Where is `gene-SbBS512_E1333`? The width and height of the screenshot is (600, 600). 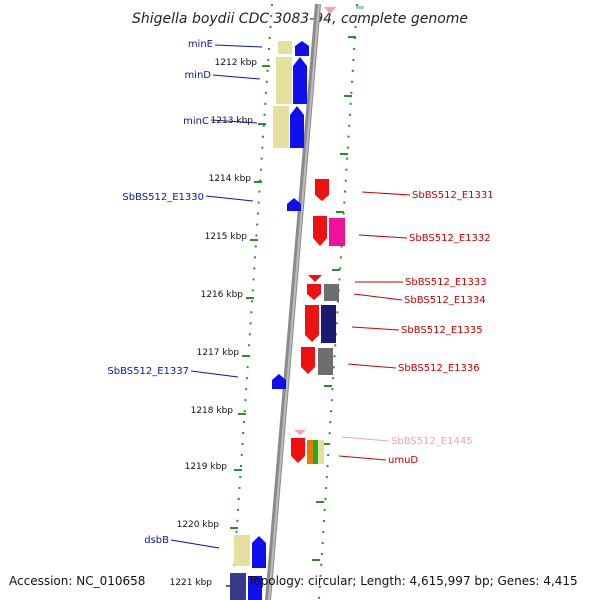
gene-SbBS512_E1333 is located at coordinates (315, 278).